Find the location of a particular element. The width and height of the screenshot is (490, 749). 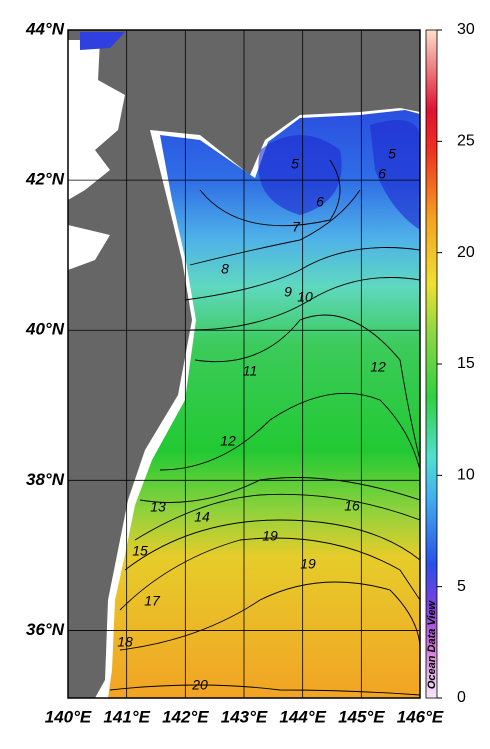

lon-tick-label: 143°E is located at coordinates (244, 716).